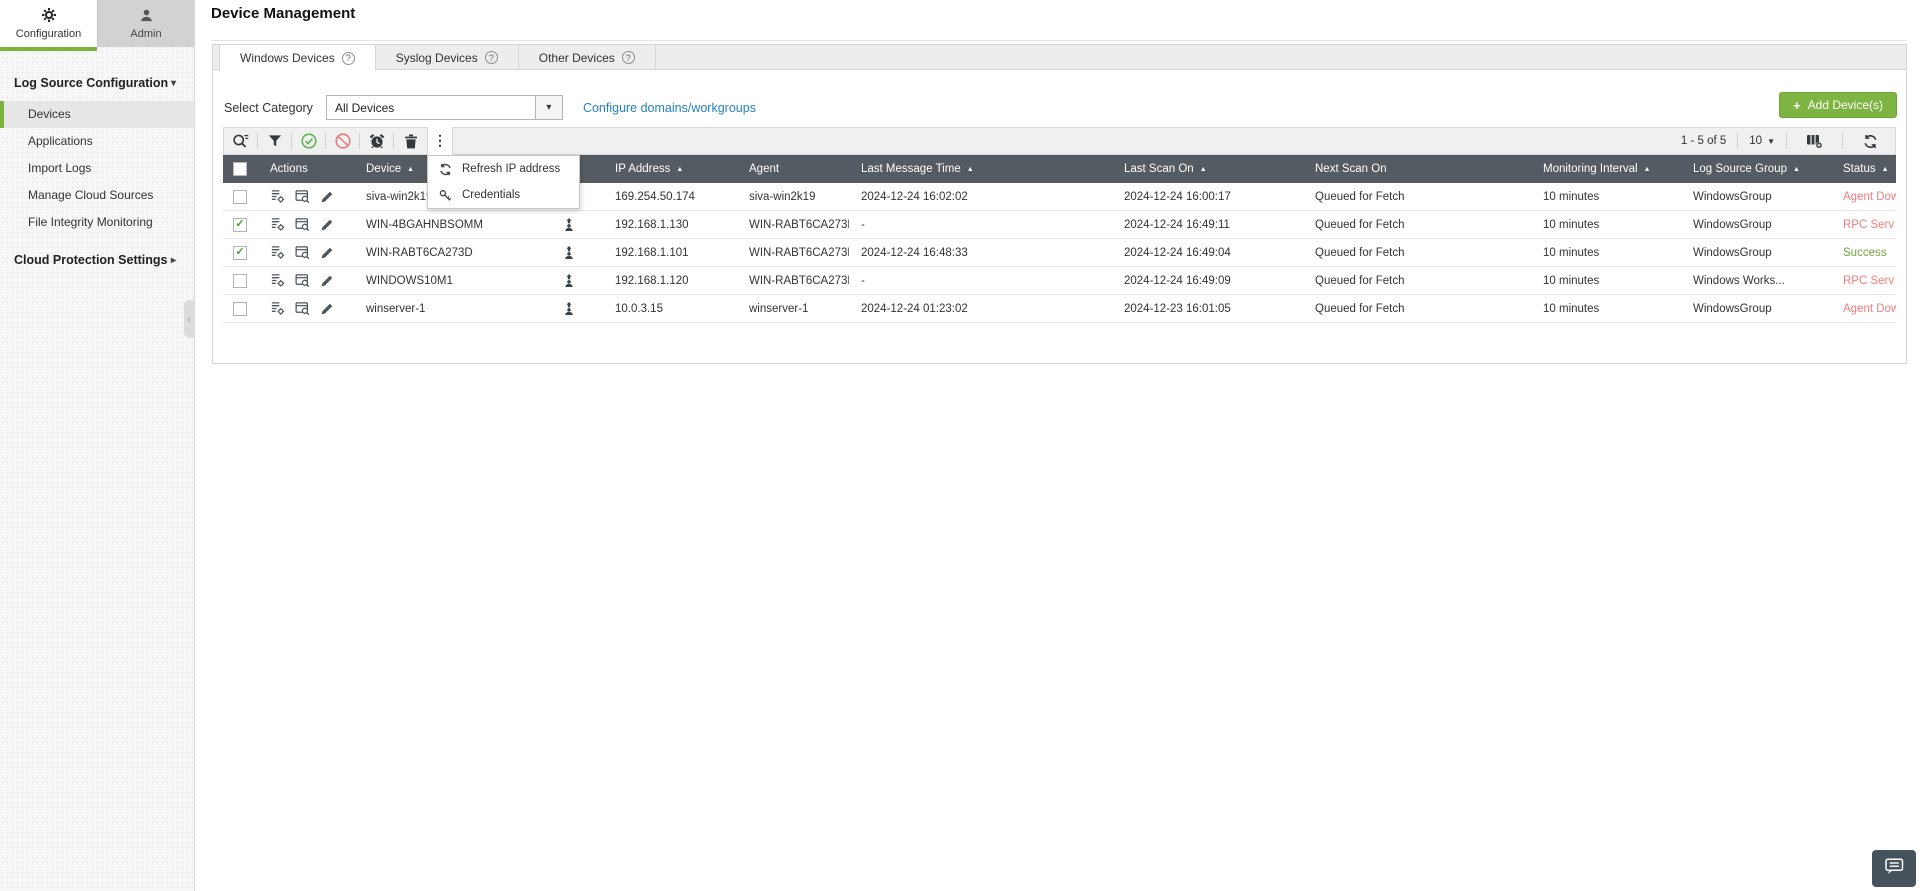 The image size is (1920, 891). What do you see at coordinates (503, 195) in the screenshot?
I see `menu-item-credentials: Credentials` at bounding box center [503, 195].